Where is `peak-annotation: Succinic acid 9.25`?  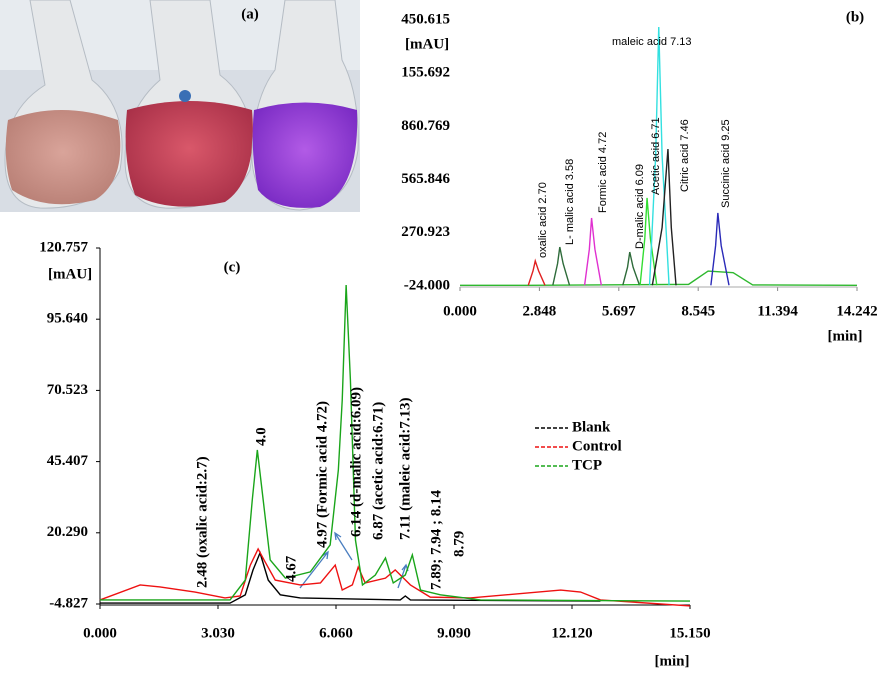
peak-annotation: Succinic acid 9.25 is located at coordinates (726, 163).